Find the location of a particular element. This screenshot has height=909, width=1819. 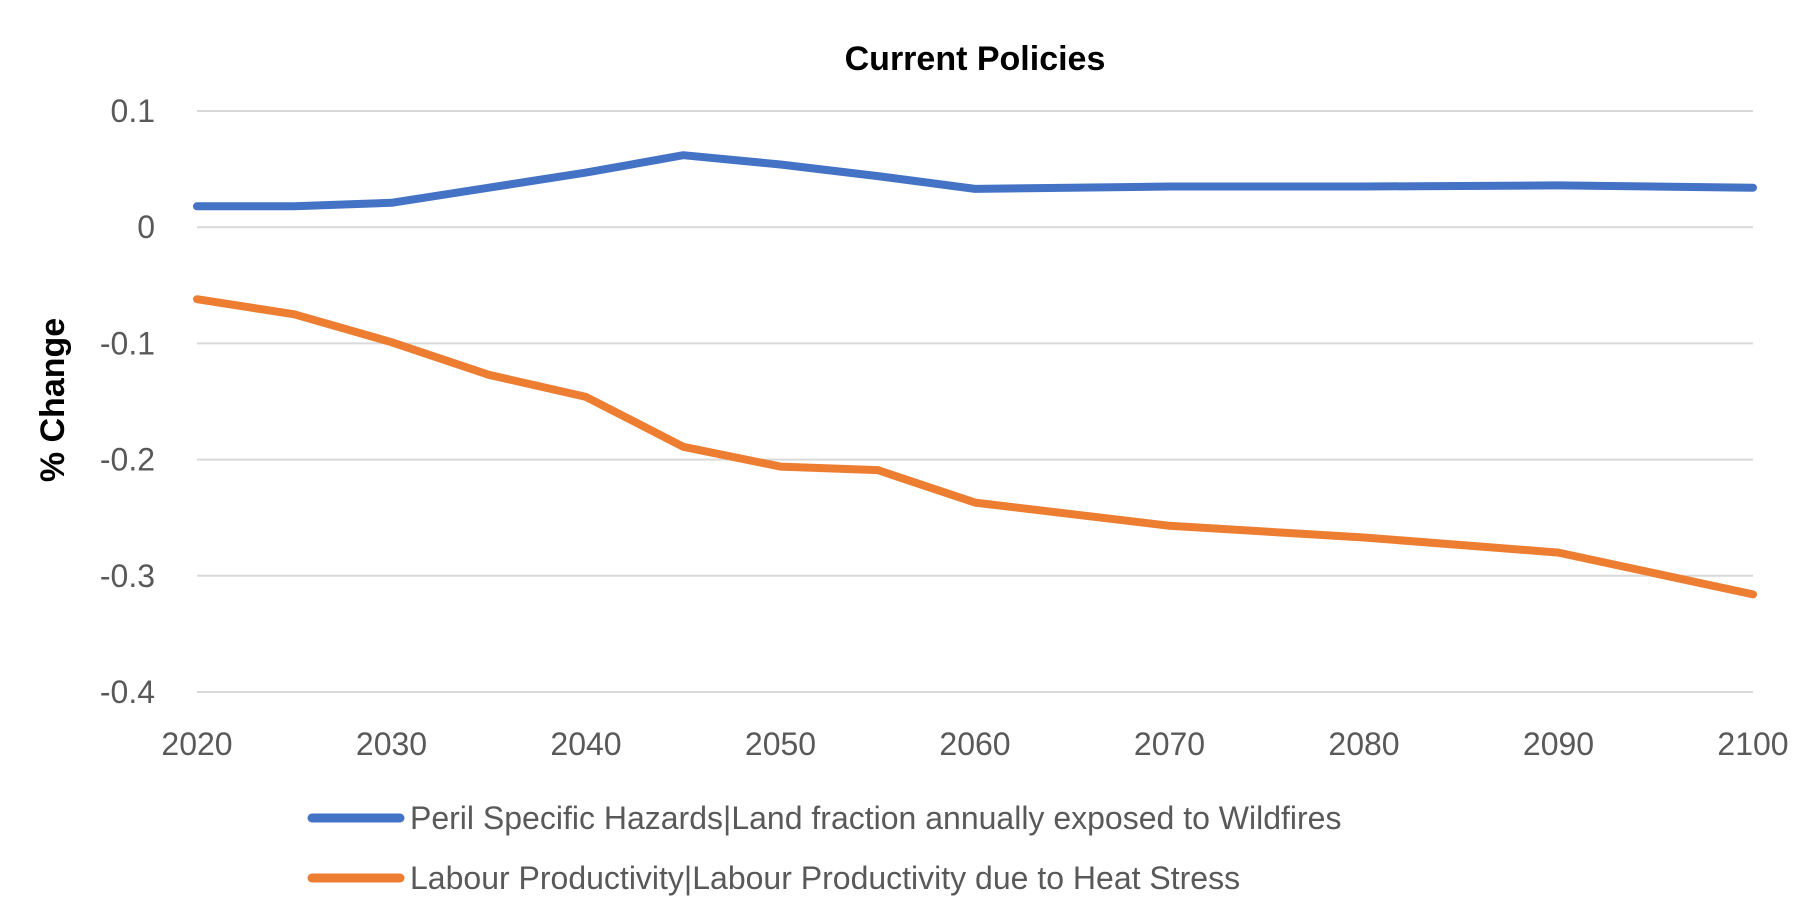

x-tick-label: 2050 is located at coordinates (780, 744).